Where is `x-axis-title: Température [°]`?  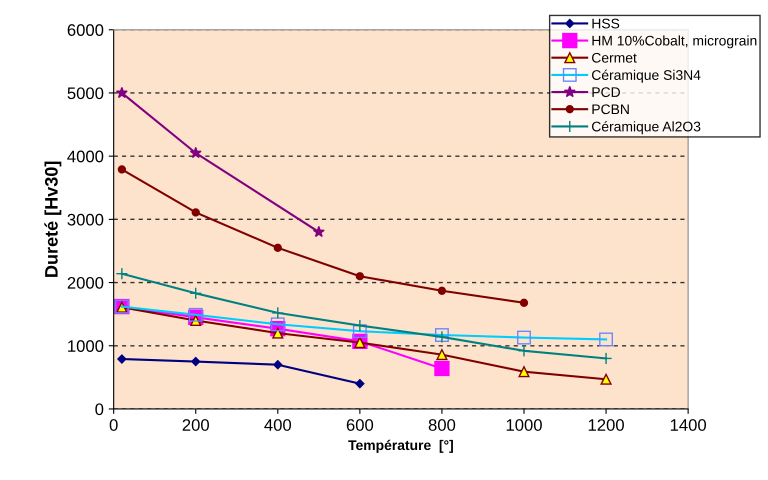
x-axis-title: Température [°] is located at coordinates (400, 446).